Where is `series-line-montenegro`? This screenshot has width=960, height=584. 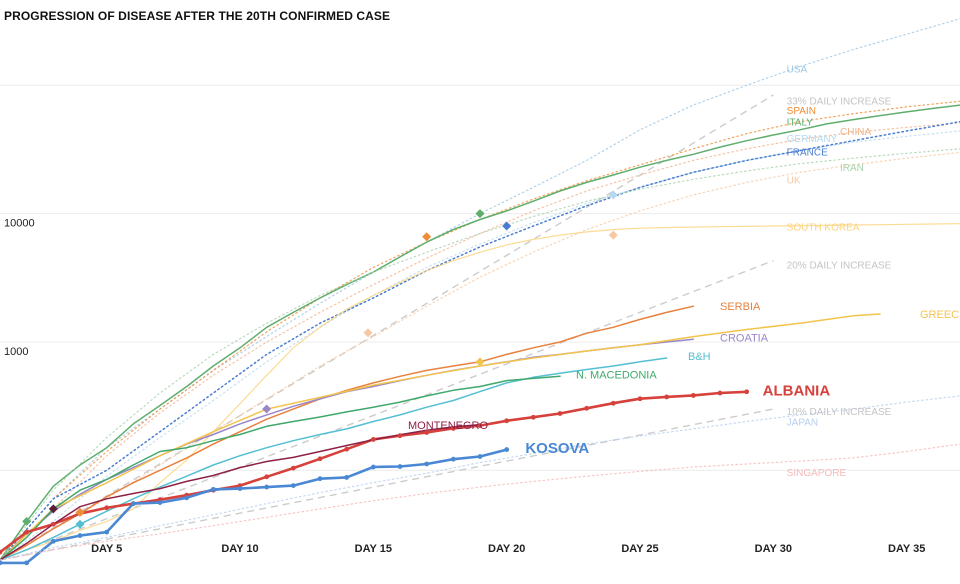
series-line-montenegro is located at coordinates (240, 492).